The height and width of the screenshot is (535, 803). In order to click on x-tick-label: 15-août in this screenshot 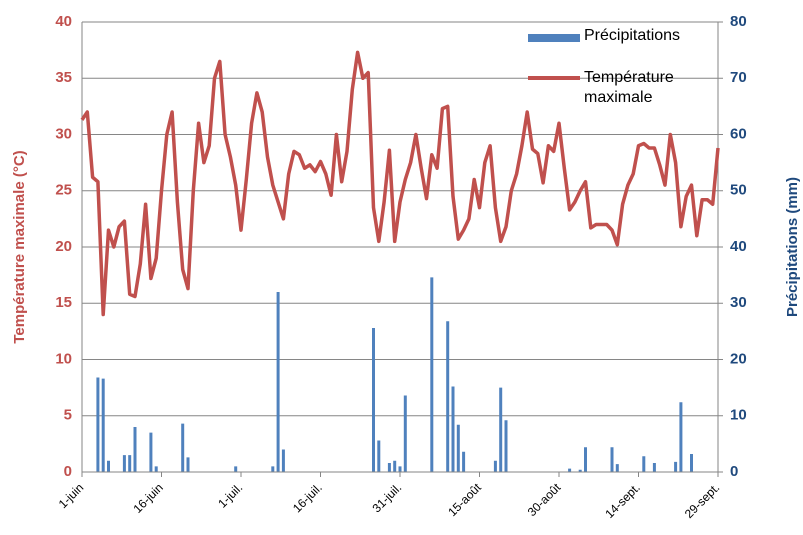, I will do `click(464, 499)`.